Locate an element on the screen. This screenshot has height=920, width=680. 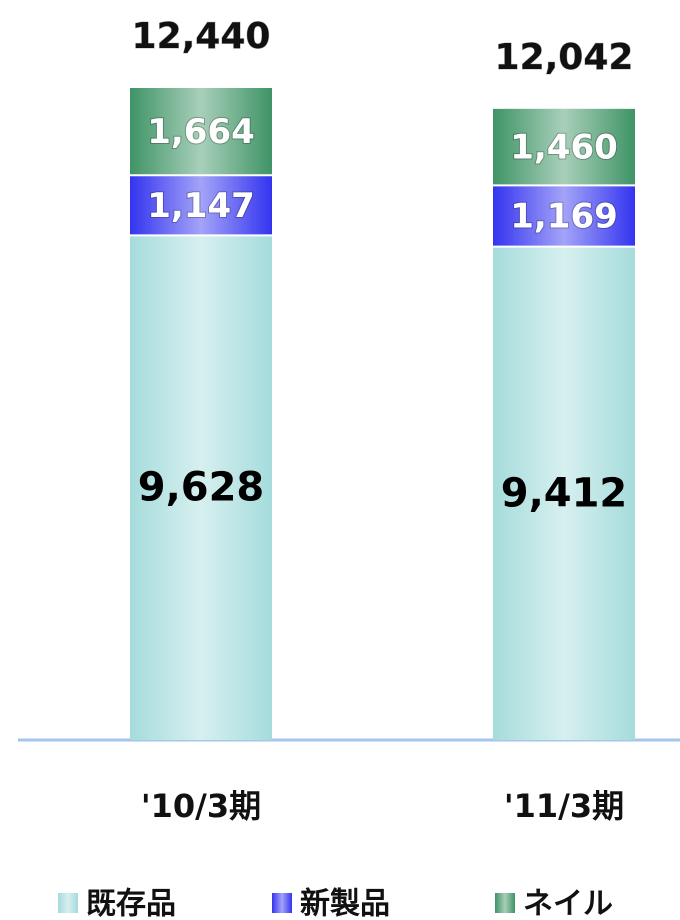
value-label: 9,628 is located at coordinates (201, 488).